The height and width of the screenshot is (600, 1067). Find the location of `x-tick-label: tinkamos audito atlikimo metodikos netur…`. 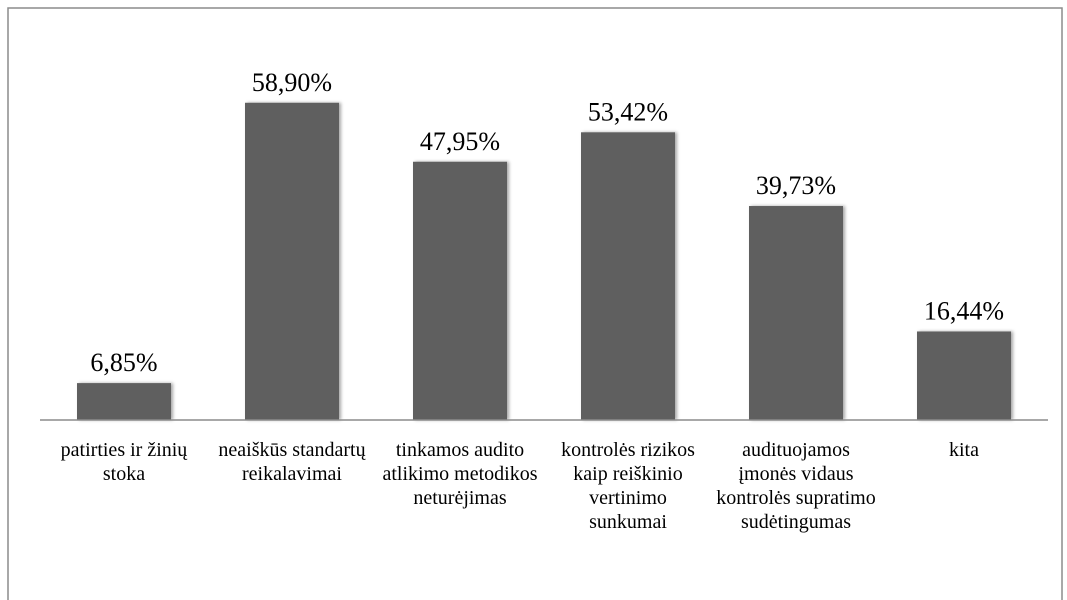

x-tick-label: tinkamos audito atlikimo metodikos netur… is located at coordinates (460, 474).